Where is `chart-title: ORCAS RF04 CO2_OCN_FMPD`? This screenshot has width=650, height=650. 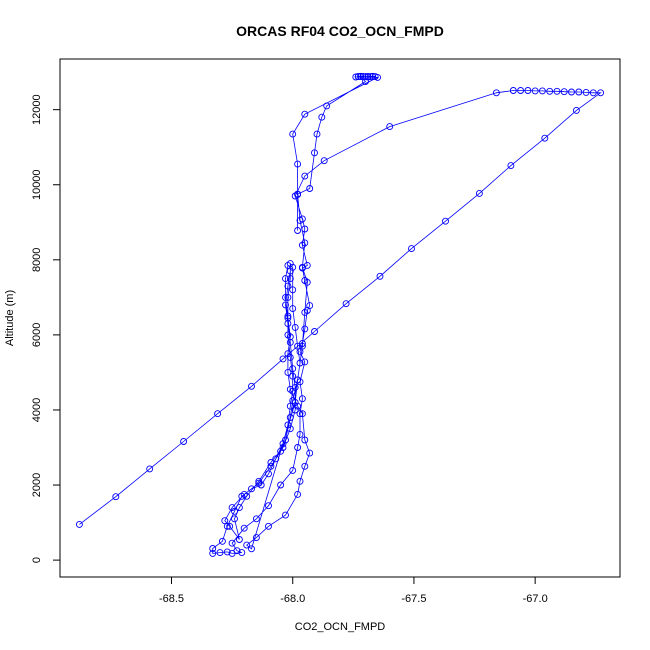
chart-title: ORCAS RF04 CO2_OCN_FMPD is located at coordinates (340, 31).